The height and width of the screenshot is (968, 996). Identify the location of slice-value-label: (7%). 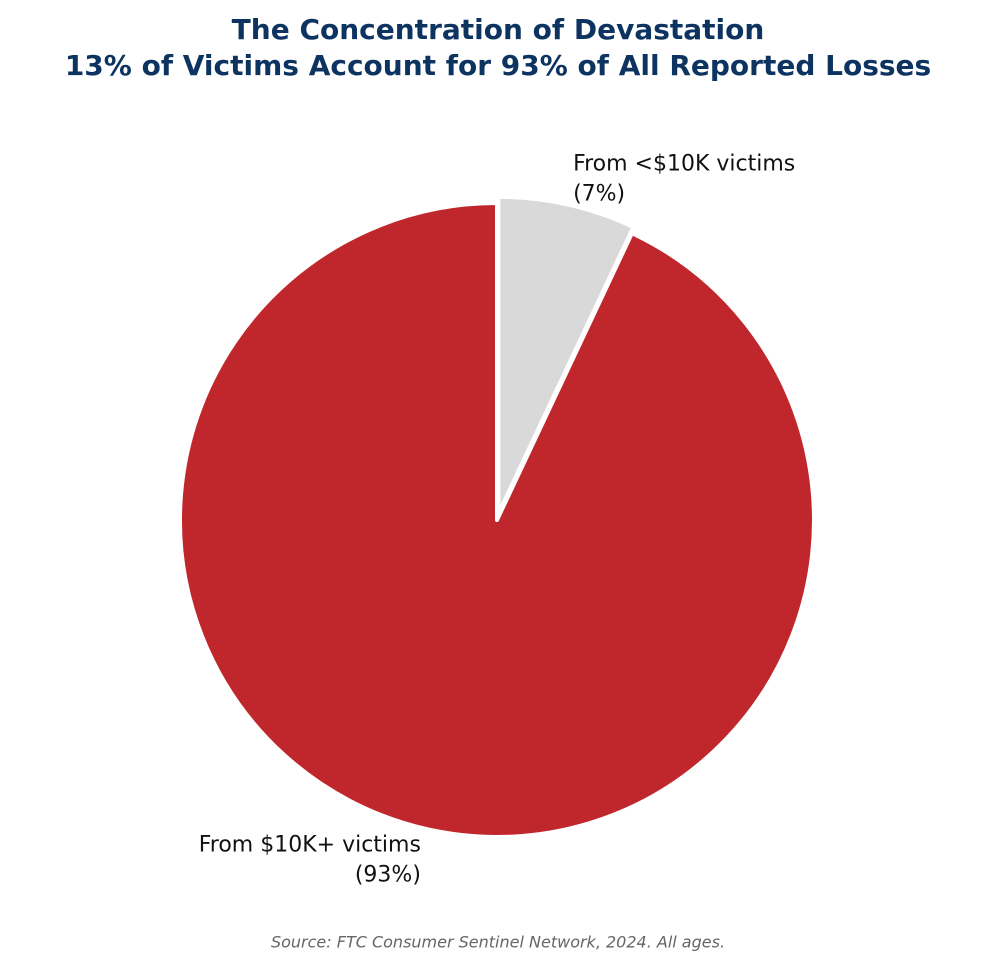
(599, 194).